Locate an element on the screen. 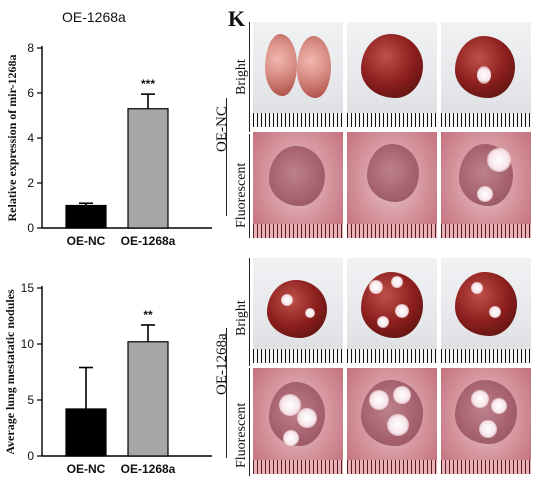 The width and height of the screenshot is (544, 480). y-tick-label: 2 is located at coordinates (30, 183).